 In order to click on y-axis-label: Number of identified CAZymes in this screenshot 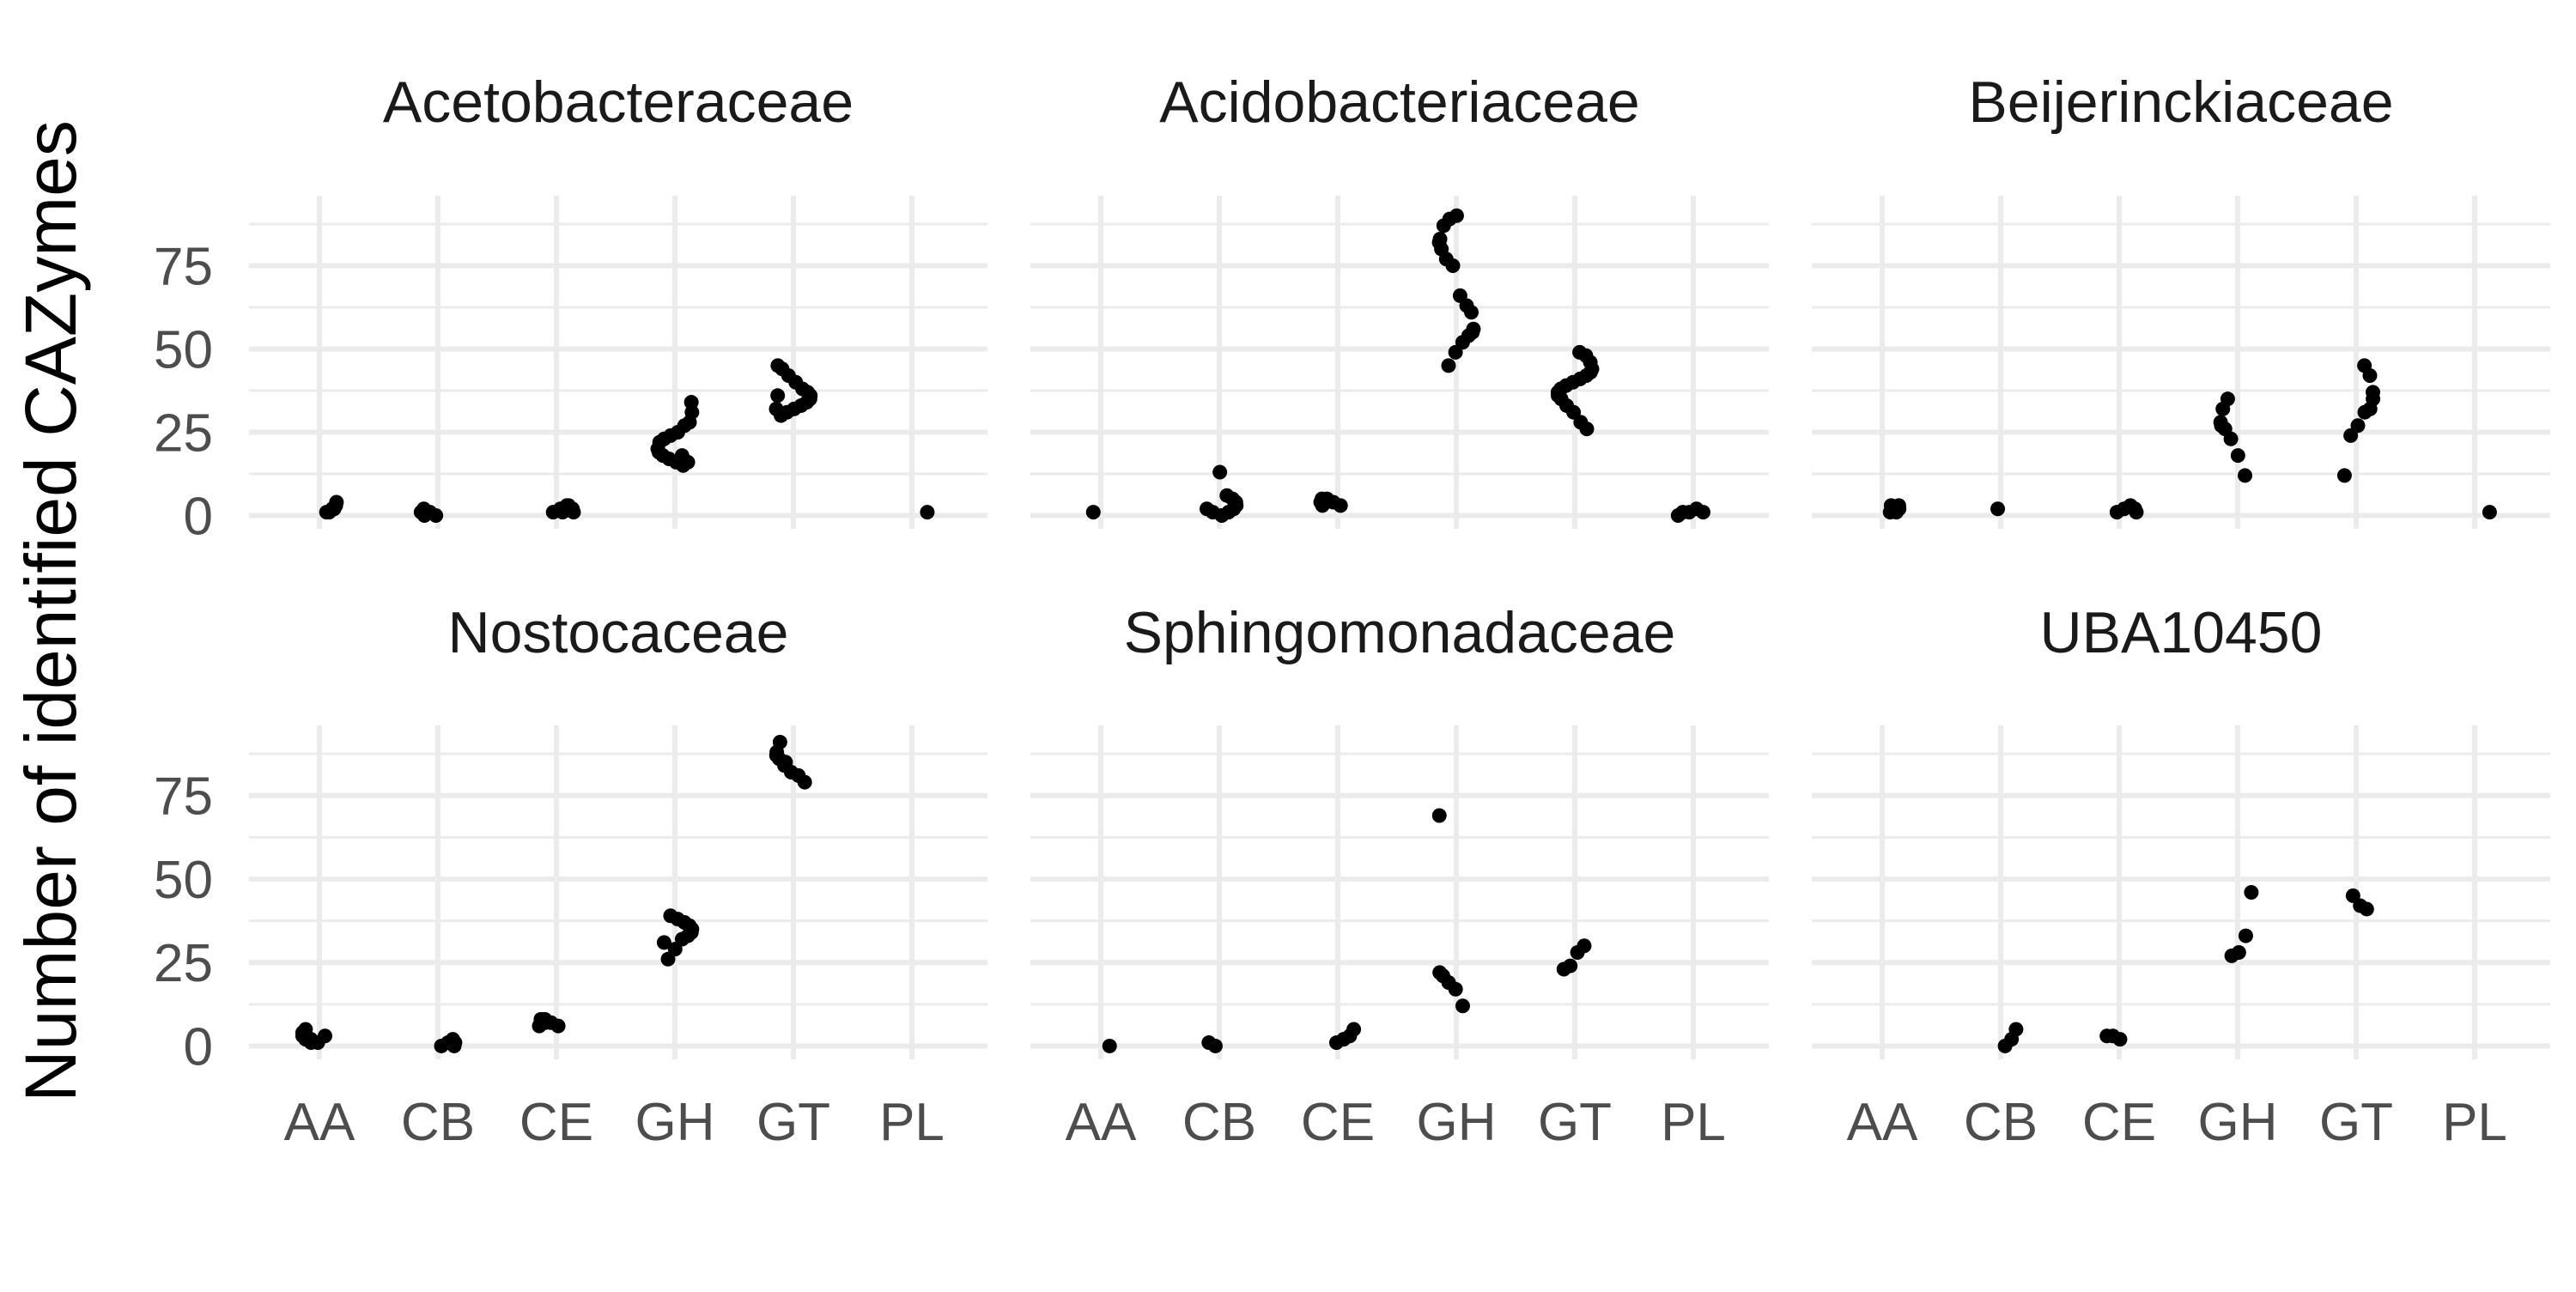, I will do `click(50, 611)`.